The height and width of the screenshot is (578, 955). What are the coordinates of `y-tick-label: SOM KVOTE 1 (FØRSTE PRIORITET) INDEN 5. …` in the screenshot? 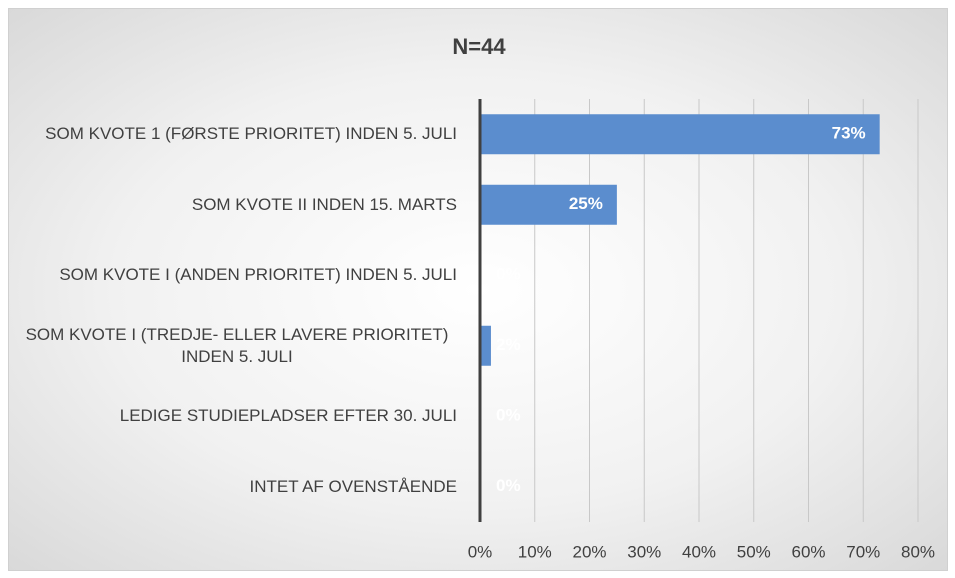 It's located at (237, 134).